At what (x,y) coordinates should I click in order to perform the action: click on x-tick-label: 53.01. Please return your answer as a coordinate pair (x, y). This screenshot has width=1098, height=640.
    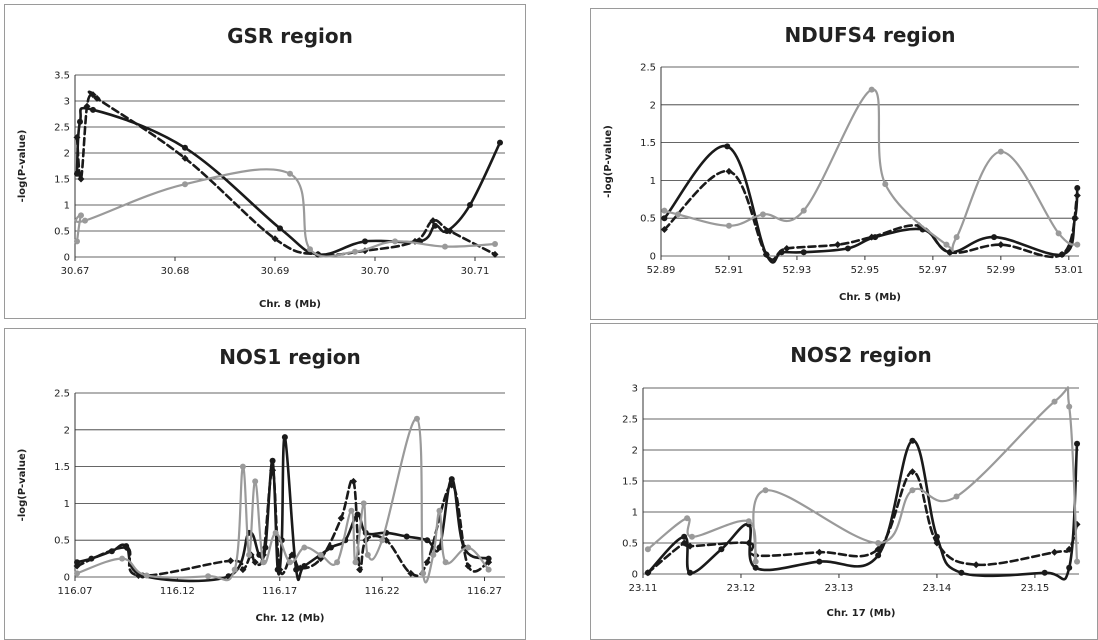
    Looking at the image, I should click on (1068, 270).